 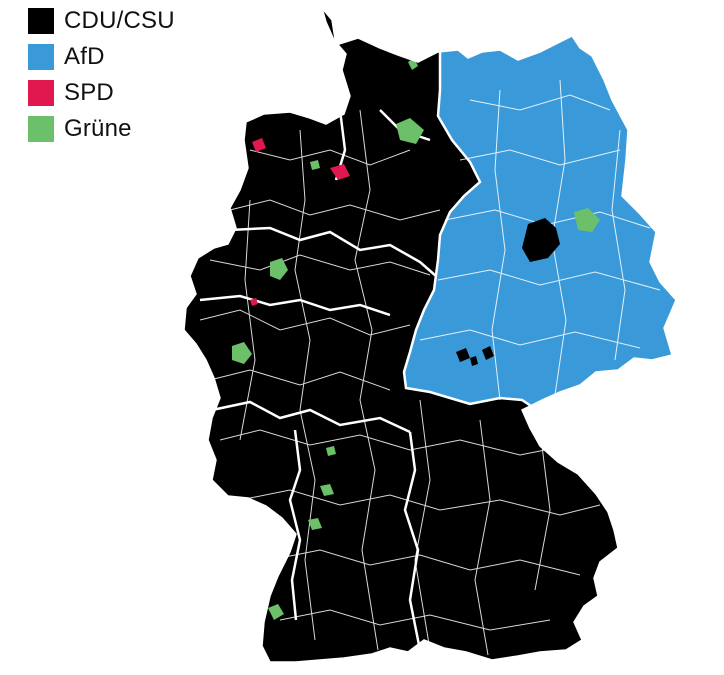 I want to click on legend-label-cdu-csu: CDU/CSU, so click(x=119, y=20).